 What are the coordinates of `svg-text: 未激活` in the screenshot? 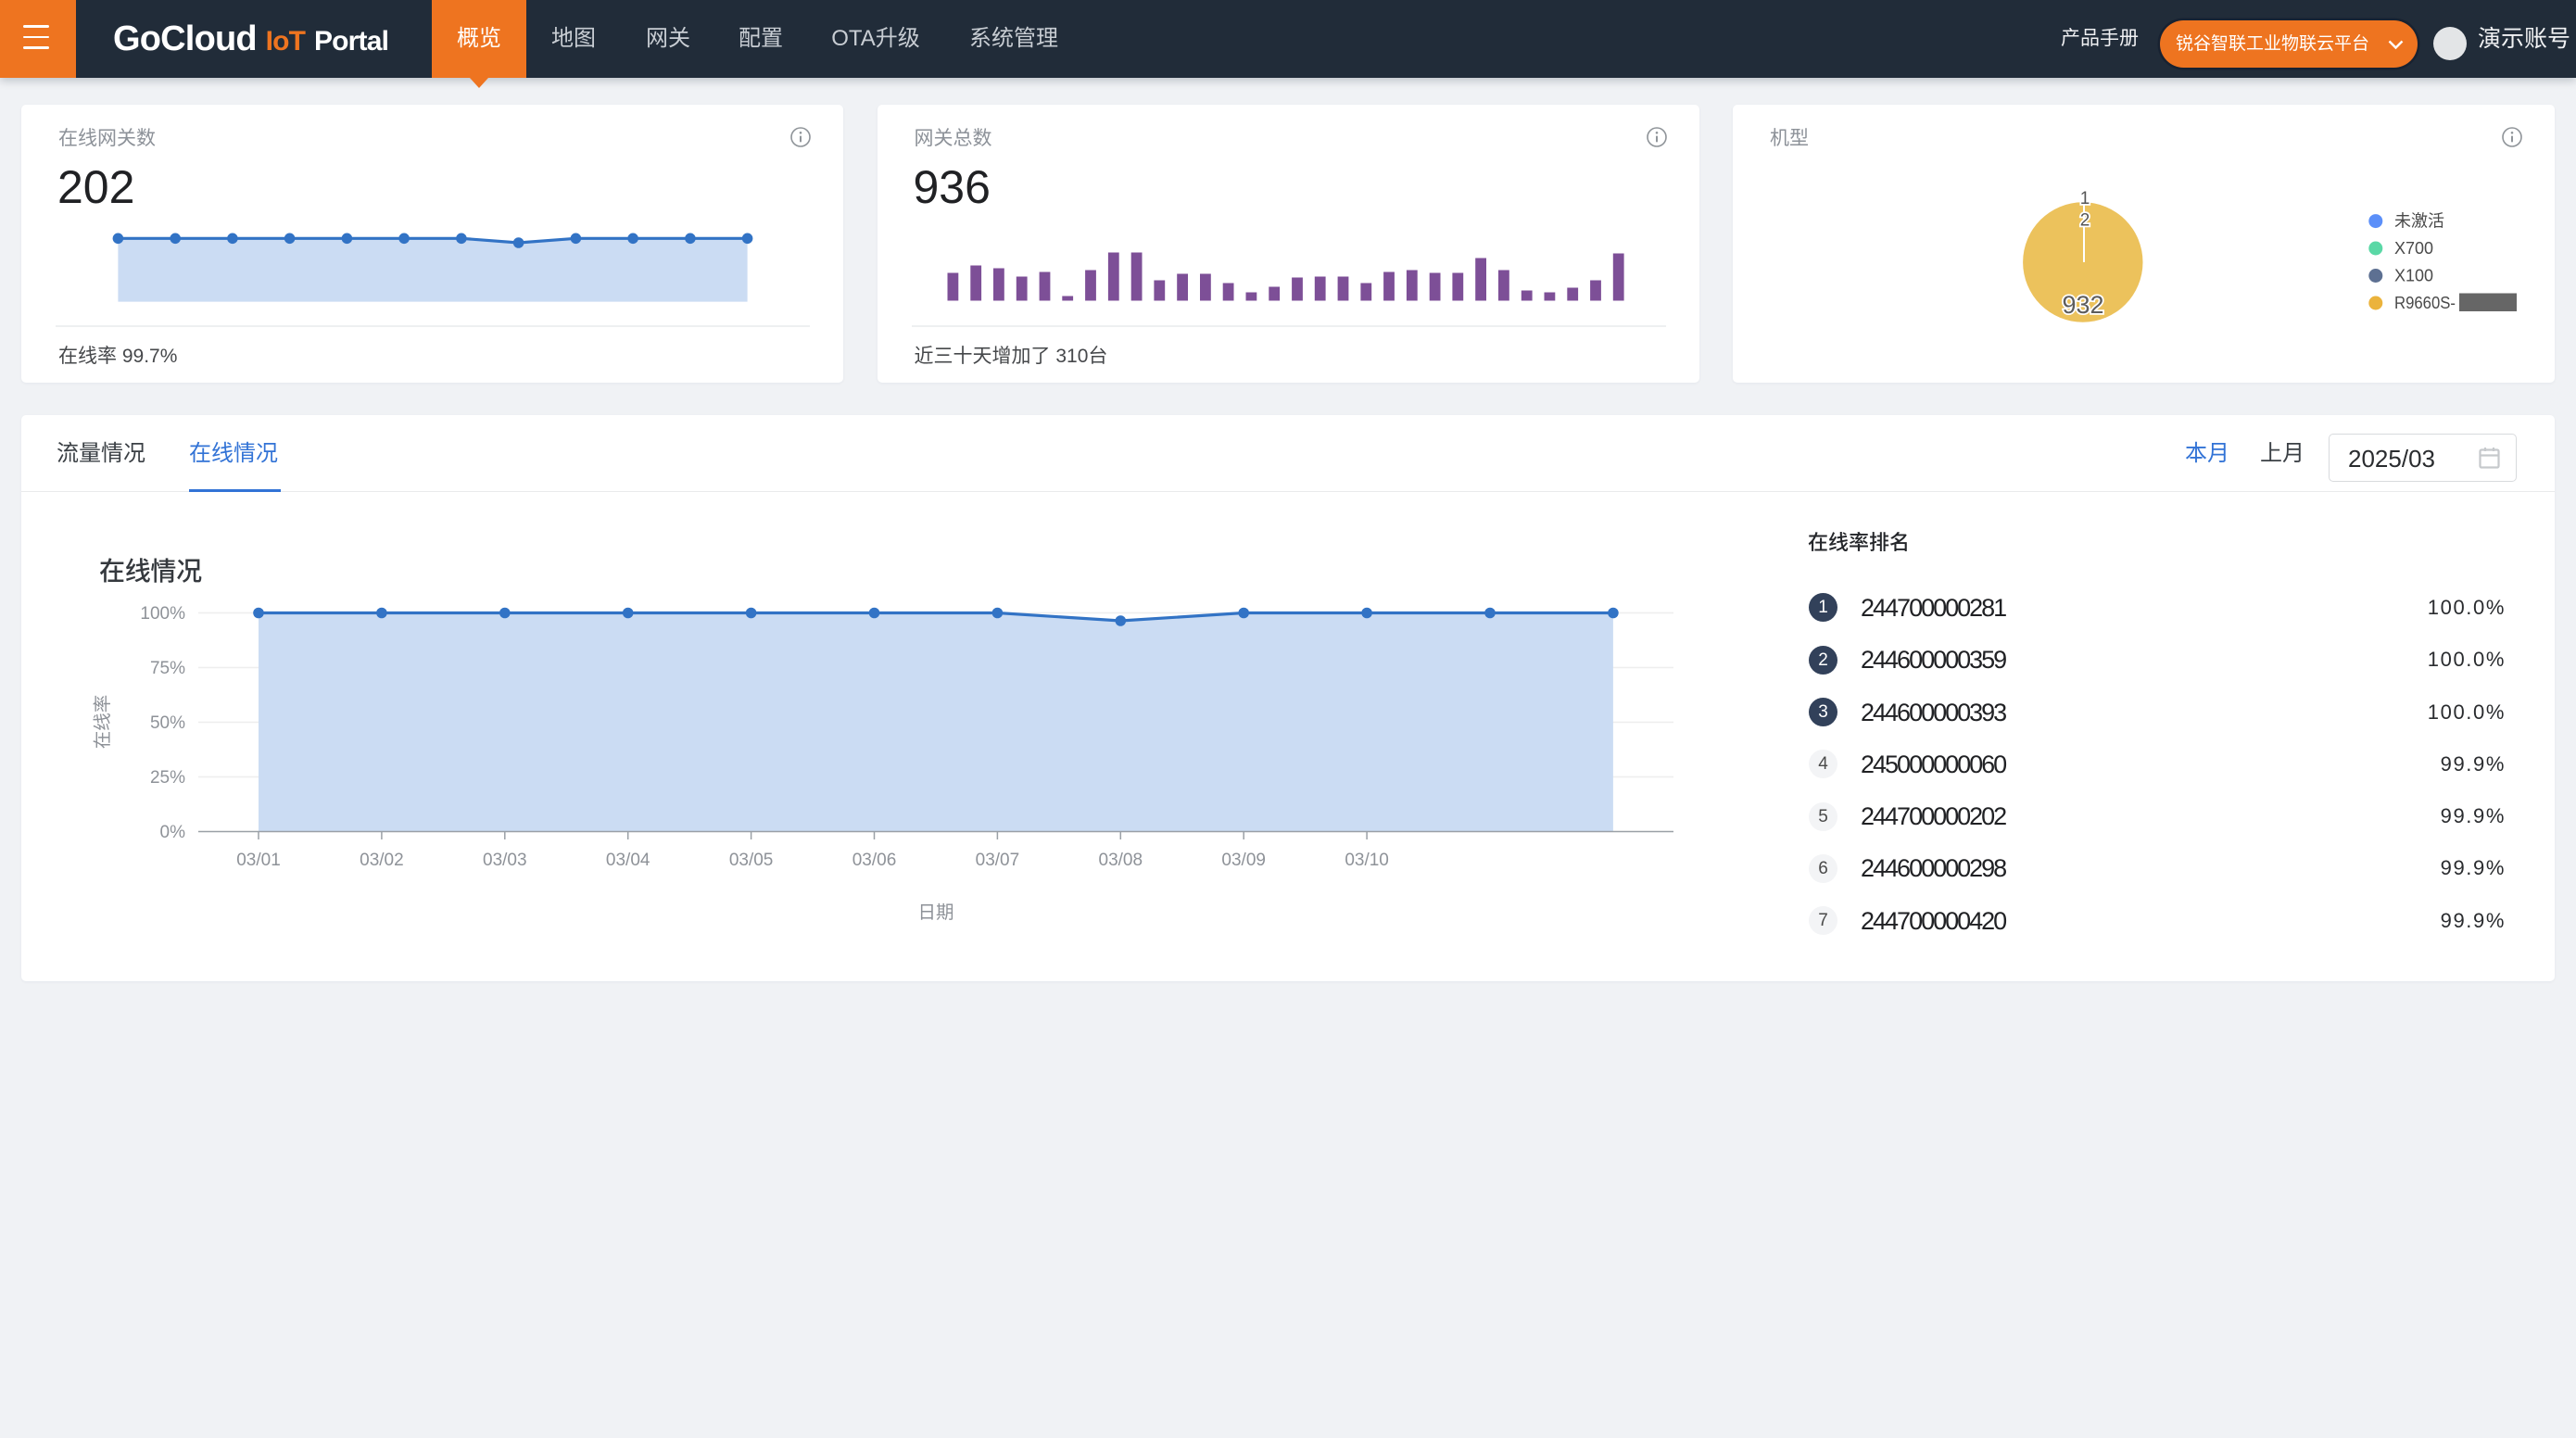 It's located at (2419, 221).